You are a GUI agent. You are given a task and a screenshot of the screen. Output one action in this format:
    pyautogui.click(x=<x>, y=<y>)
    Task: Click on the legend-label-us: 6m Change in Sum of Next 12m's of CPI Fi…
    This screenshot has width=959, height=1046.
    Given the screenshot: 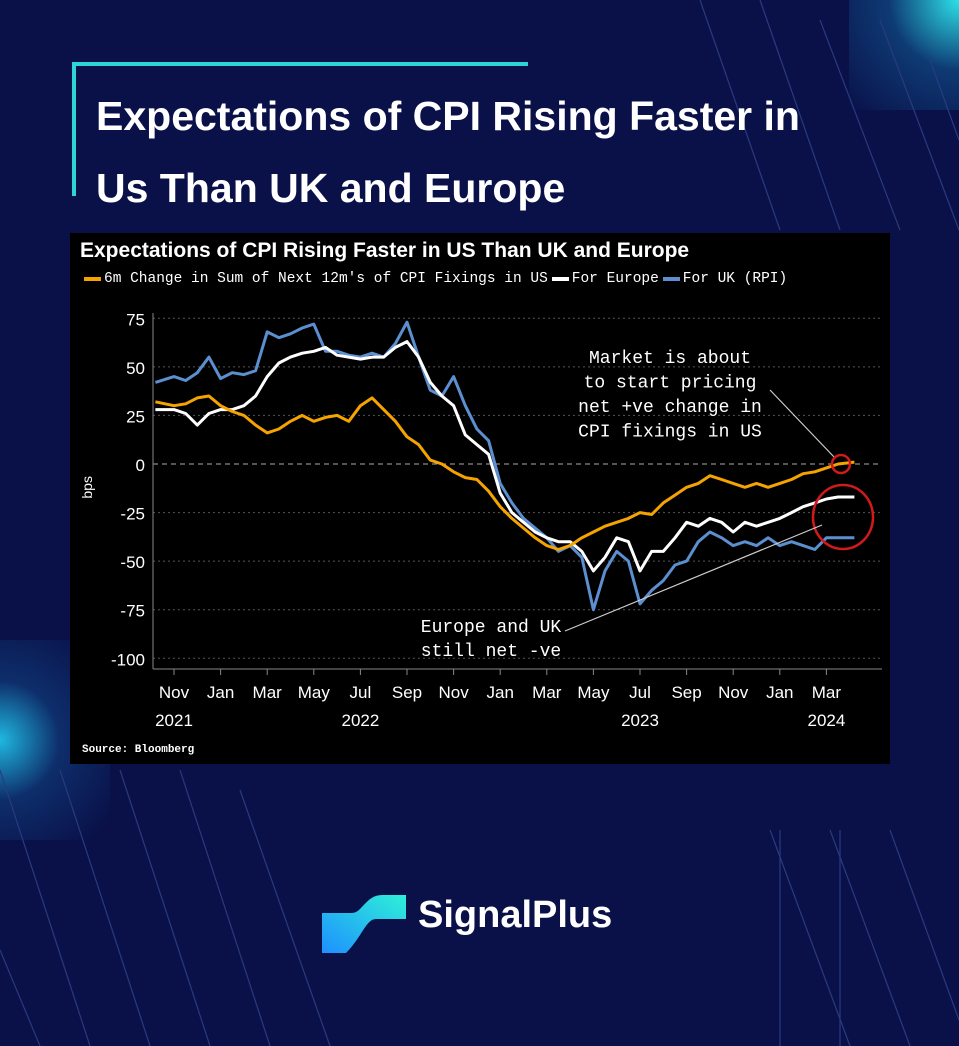 What is the action you would take?
    pyautogui.click(x=326, y=279)
    